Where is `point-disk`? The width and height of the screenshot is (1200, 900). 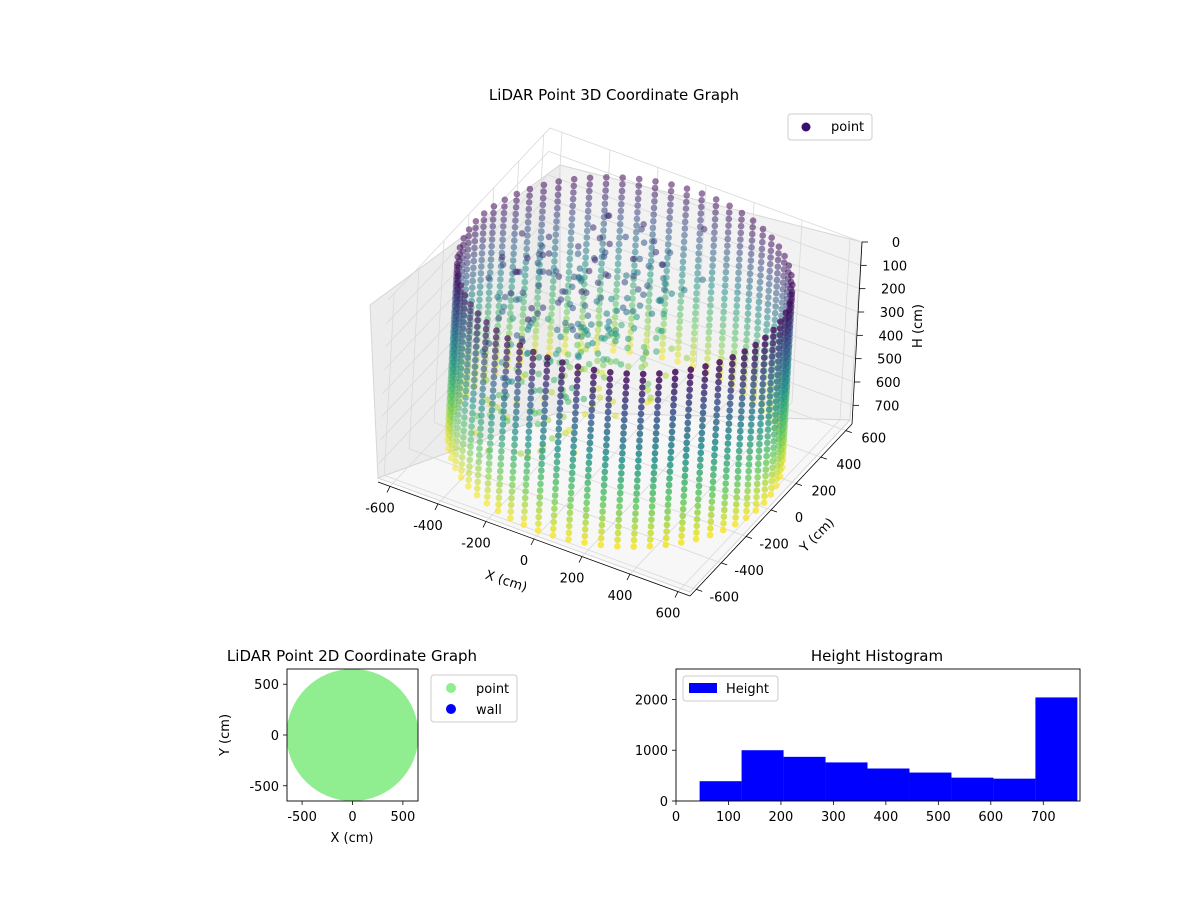
point-disk is located at coordinates (352, 735).